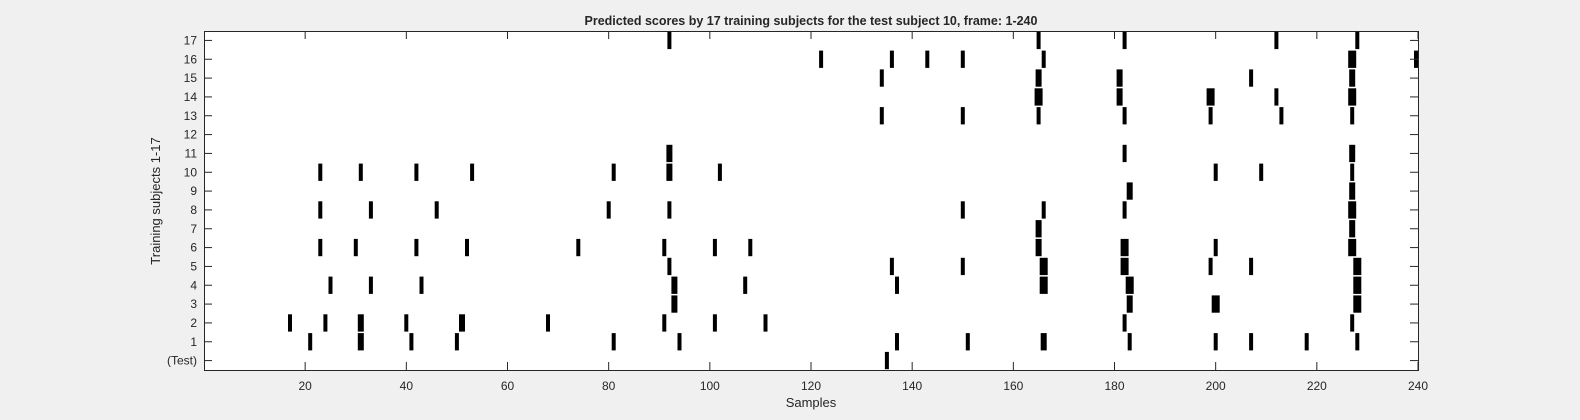 This screenshot has height=420, width=1580. What do you see at coordinates (191, 172) in the screenshot?
I see `y-tick-label: 10` at bounding box center [191, 172].